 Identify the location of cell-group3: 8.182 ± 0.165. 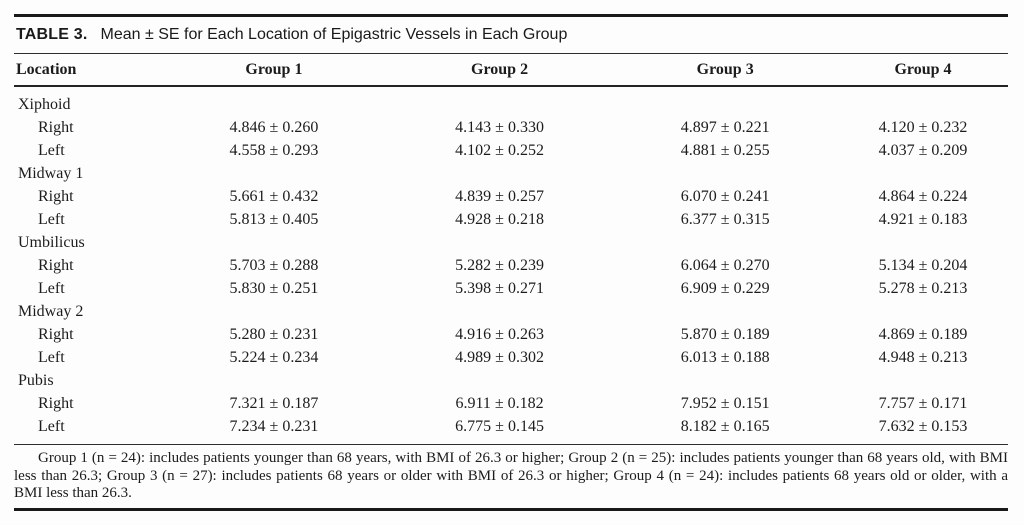
(725, 426).